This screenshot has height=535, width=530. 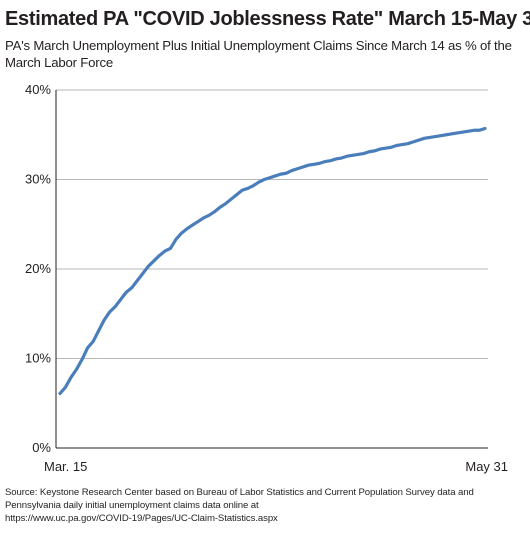 I want to click on y-tick-label-2: 20%, so click(x=38, y=268).